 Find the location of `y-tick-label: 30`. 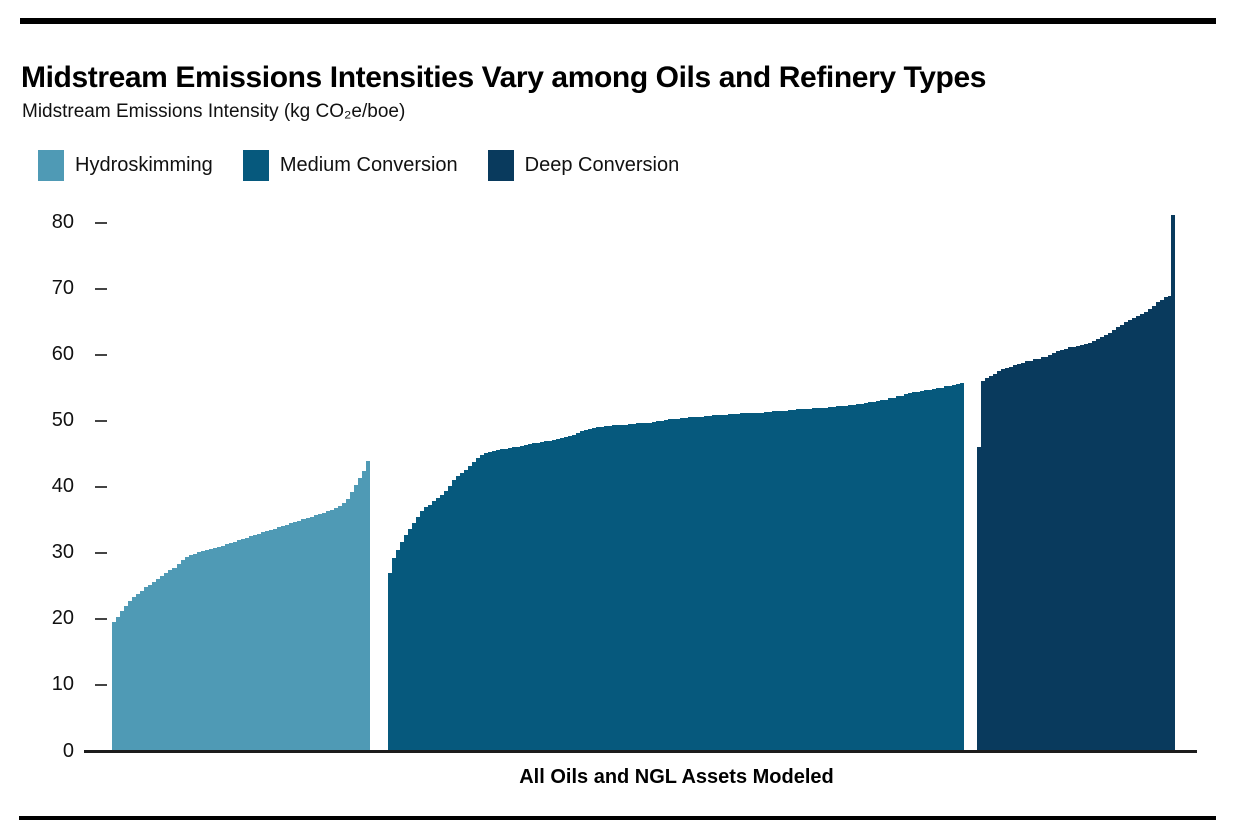

y-tick-label: 30 is located at coordinates (62, 552).